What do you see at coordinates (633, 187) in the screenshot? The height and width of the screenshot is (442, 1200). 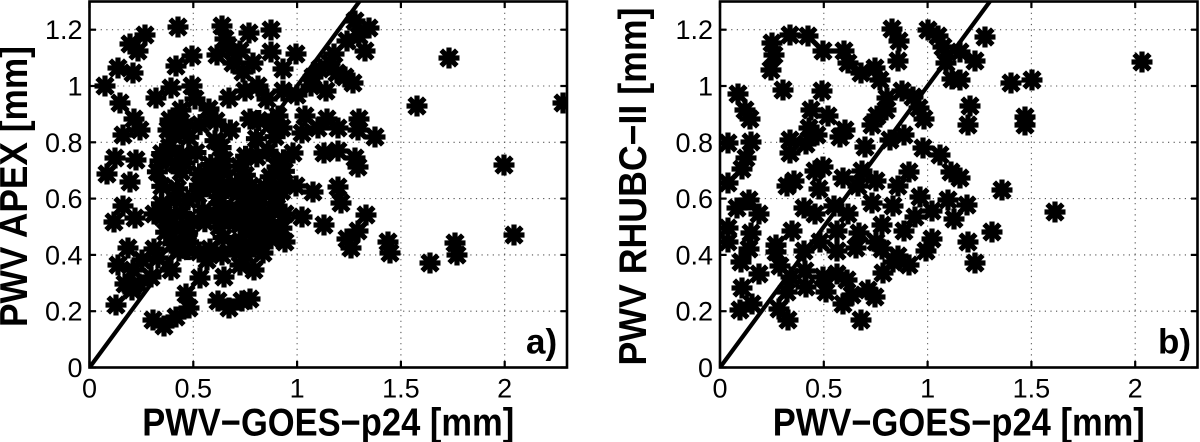 I see `svg-text: PWV RHUBC−II [mm]` at bounding box center [633, 187].